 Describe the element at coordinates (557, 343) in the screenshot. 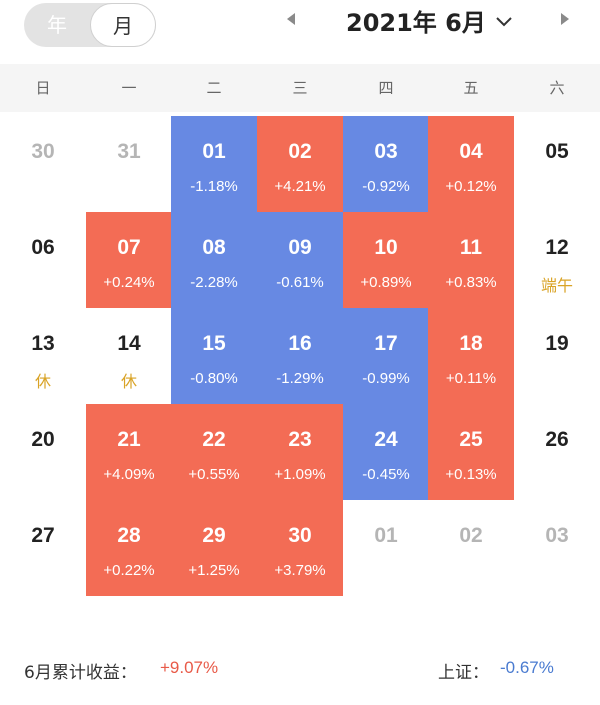

I see `day-number: 19` at that location.